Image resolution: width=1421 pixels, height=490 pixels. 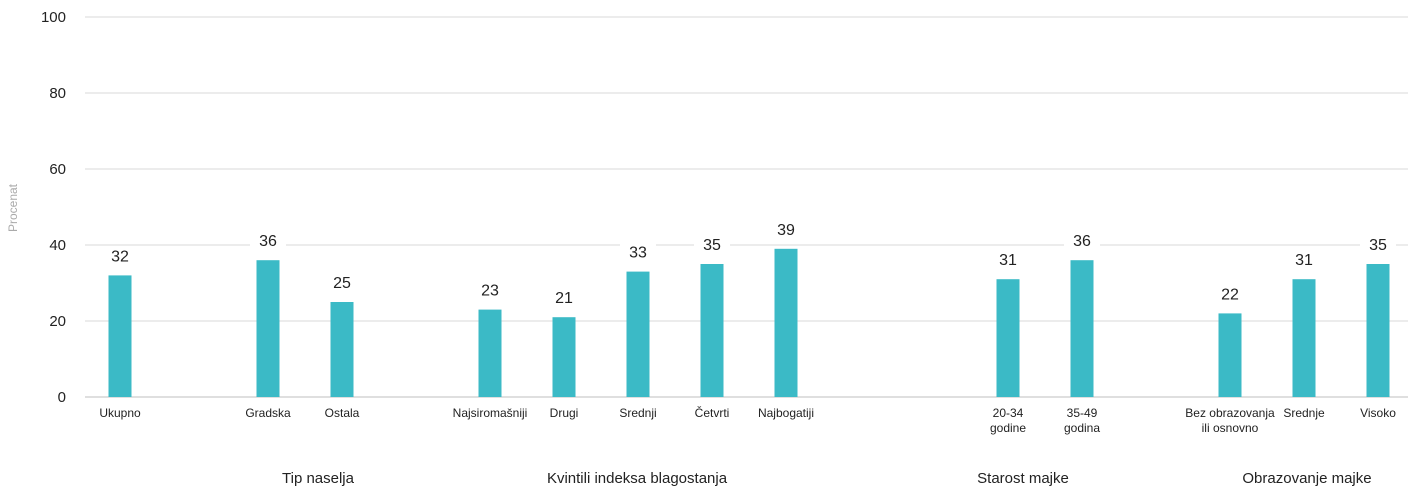 I want to click on x-tick-label: Srednji, so click(x=637, y=413).